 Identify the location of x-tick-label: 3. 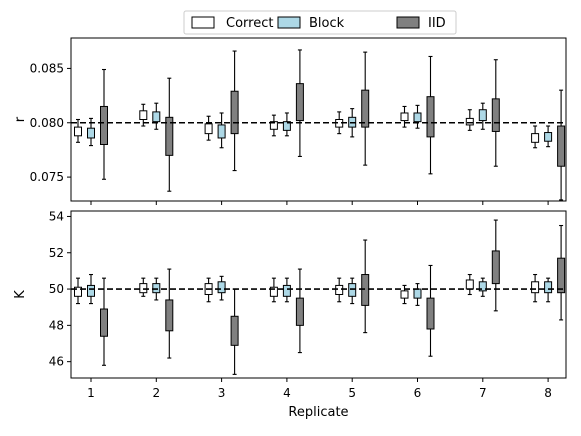
(222, 393).